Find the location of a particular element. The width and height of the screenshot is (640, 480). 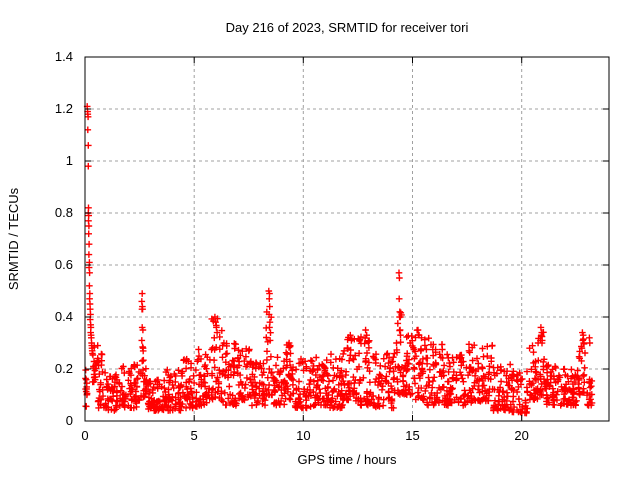

x-tick-label: 20 is located at coordinates (521, 435).